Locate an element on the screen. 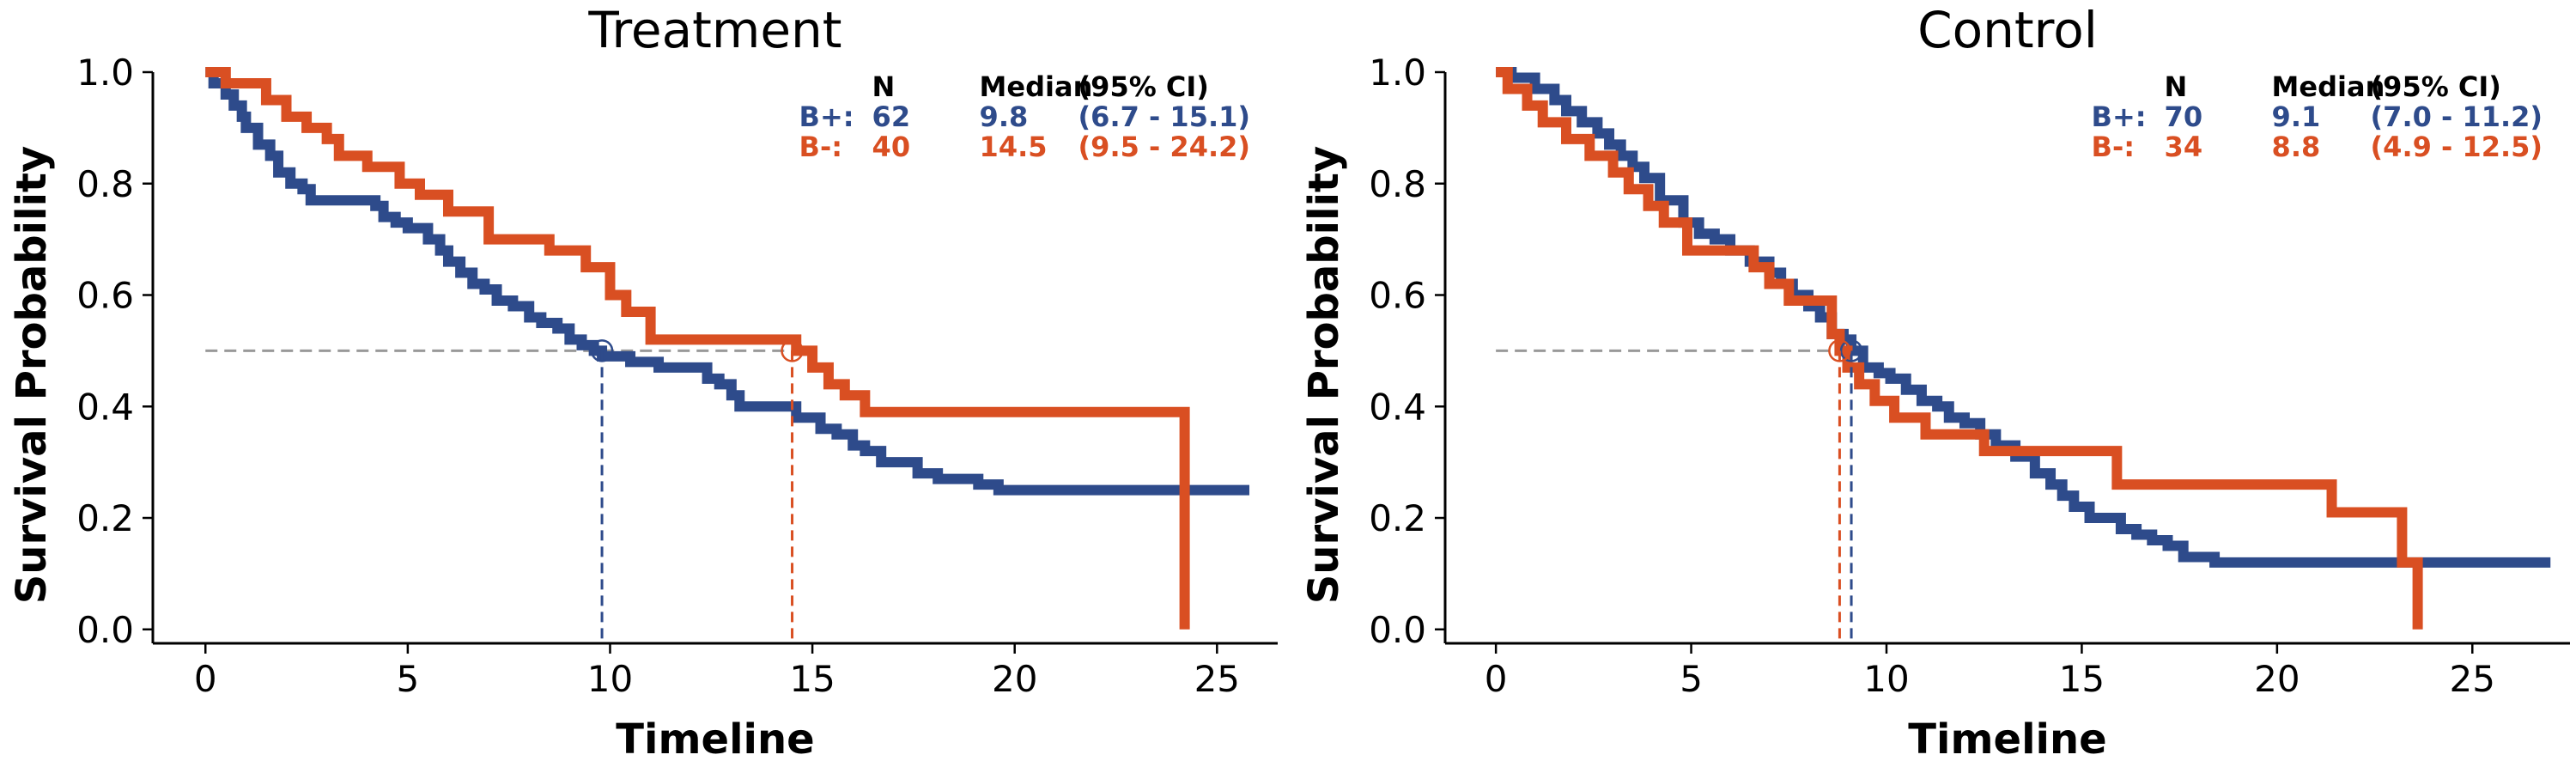 The height and width of the screenshot is (773, 2576). legend-median-value: 8.8 is located at coordinates (2296, 147).